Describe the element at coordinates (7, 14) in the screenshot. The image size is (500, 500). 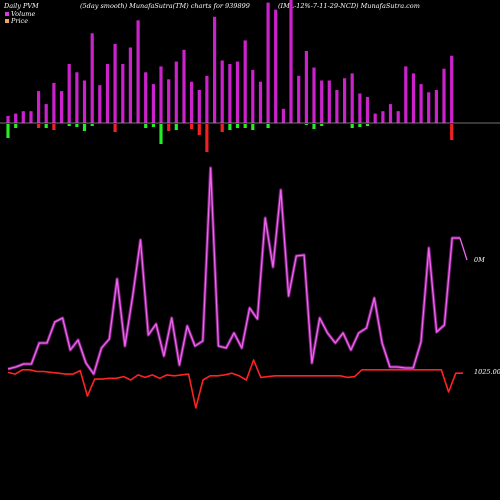
I see `legend-swatch-volume` at that location.